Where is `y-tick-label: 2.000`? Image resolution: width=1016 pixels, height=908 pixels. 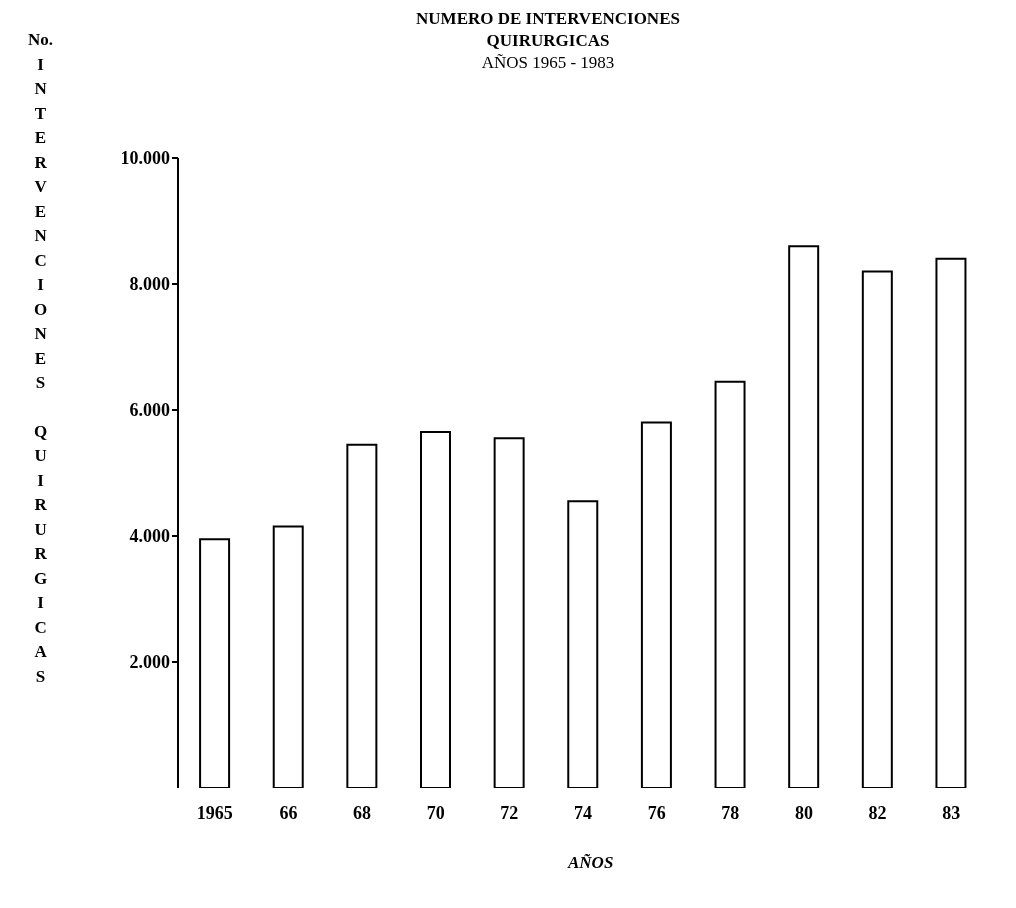
y-tick-label: 2.000 is located at coordinates (149, 662).